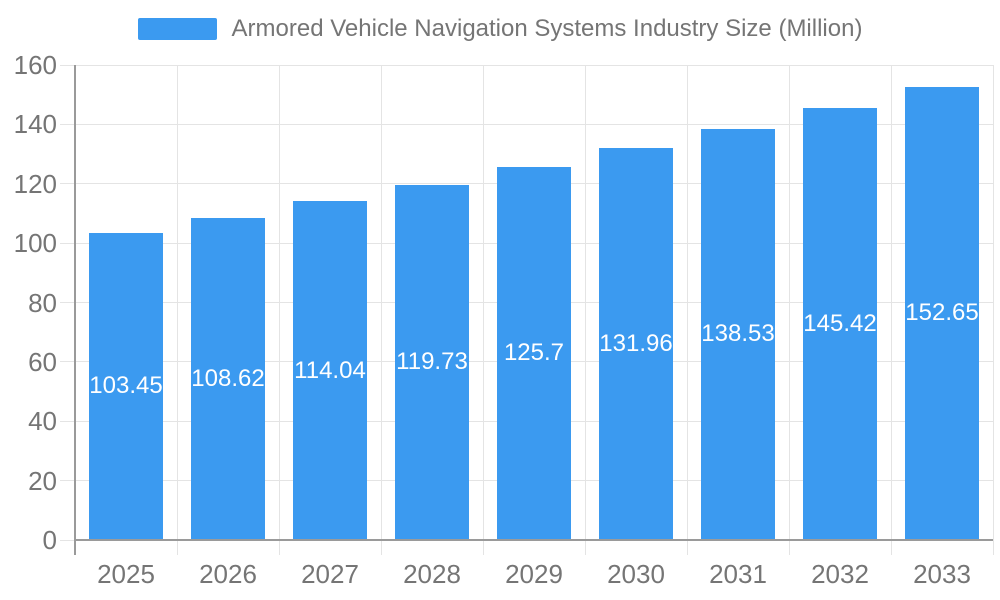  I want to click on legend-swatch, so click(177, 29).